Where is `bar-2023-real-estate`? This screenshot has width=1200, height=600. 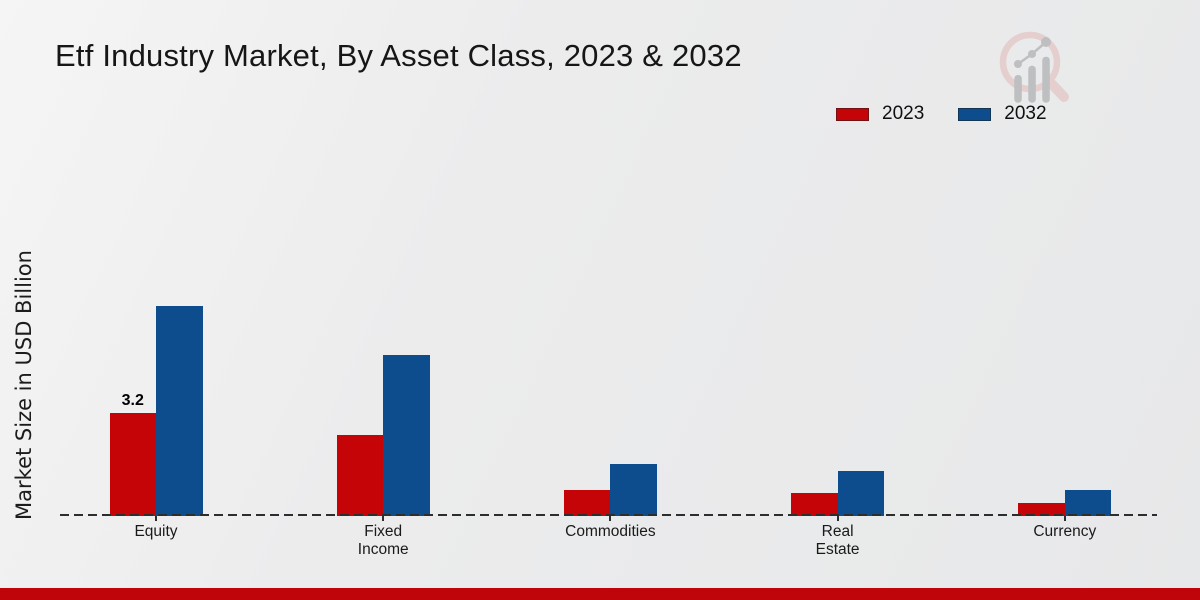 bar-2023-real-estate is located at coordinates (814, 504).